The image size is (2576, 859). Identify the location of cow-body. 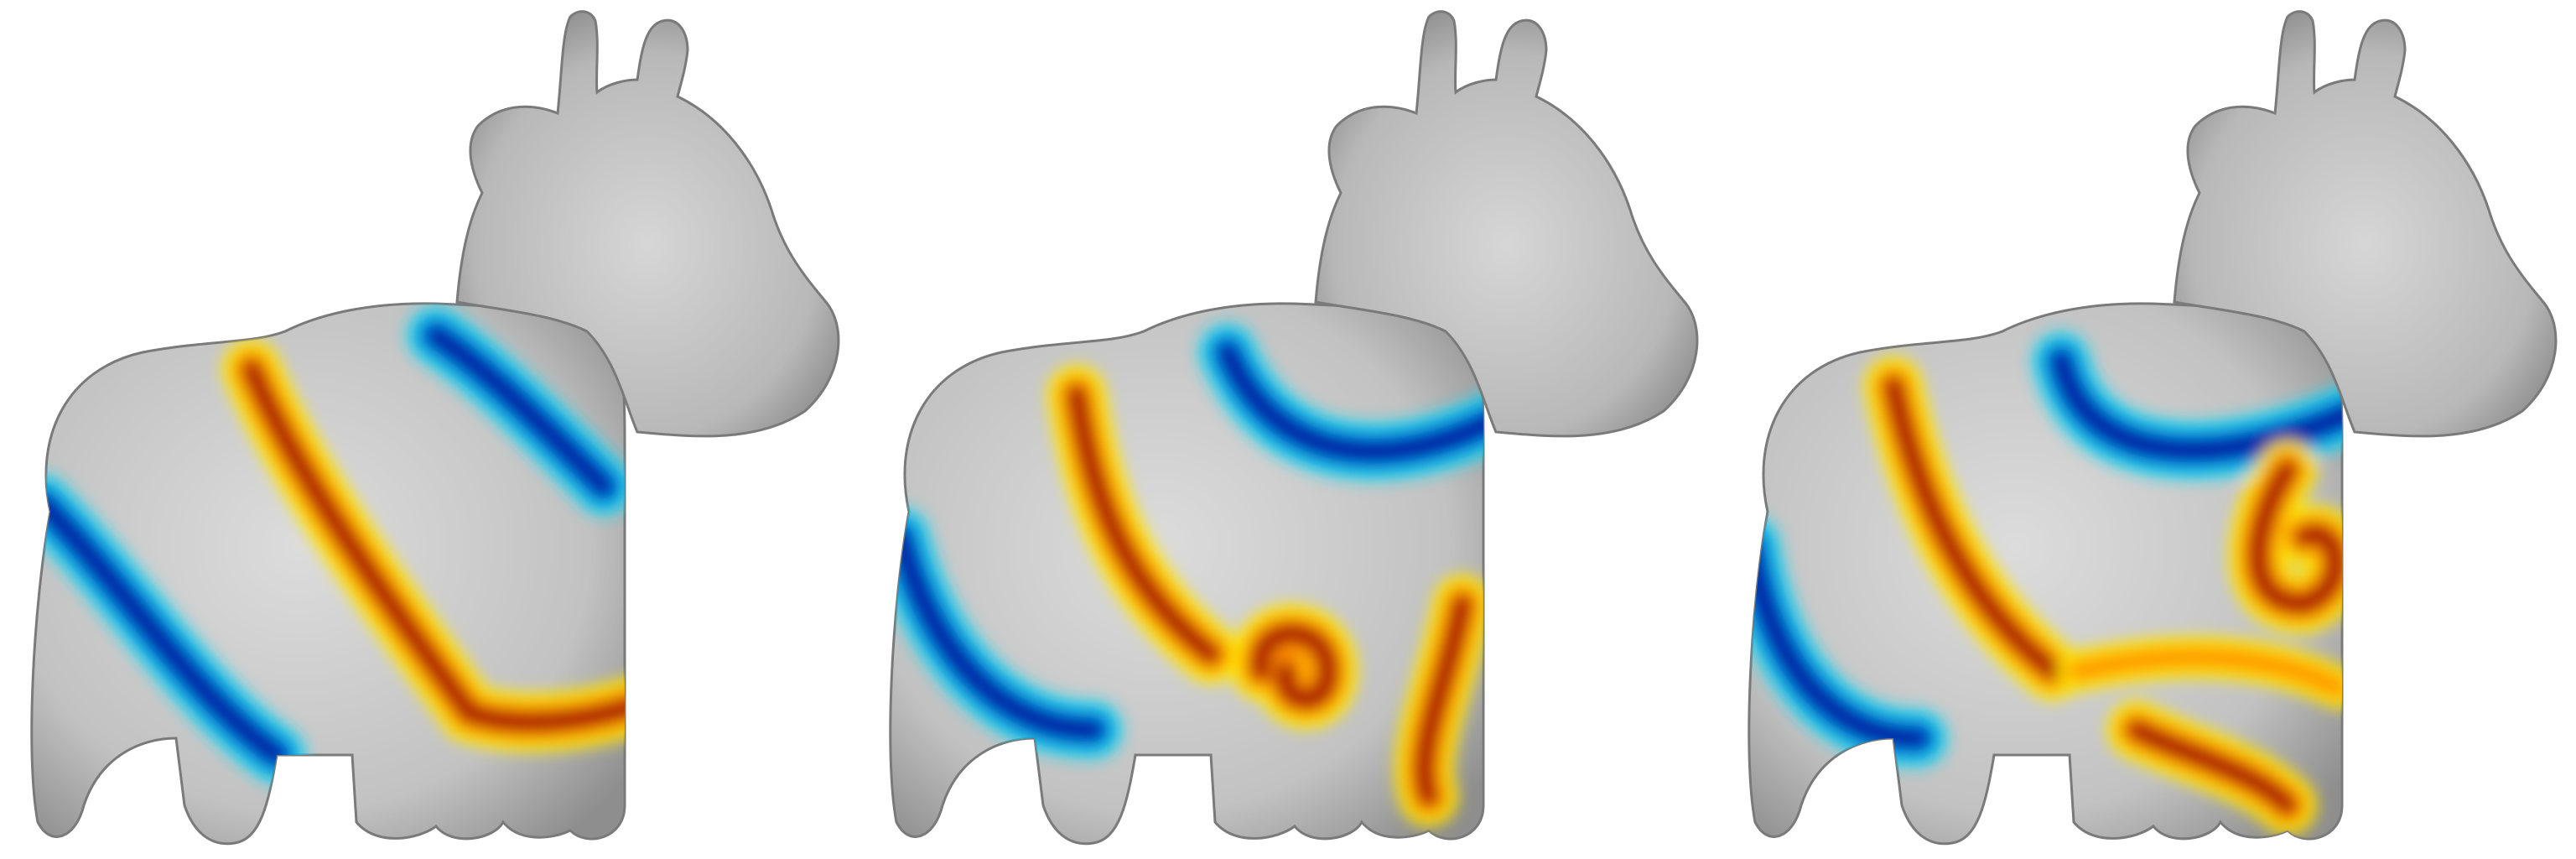
(1187, 574).